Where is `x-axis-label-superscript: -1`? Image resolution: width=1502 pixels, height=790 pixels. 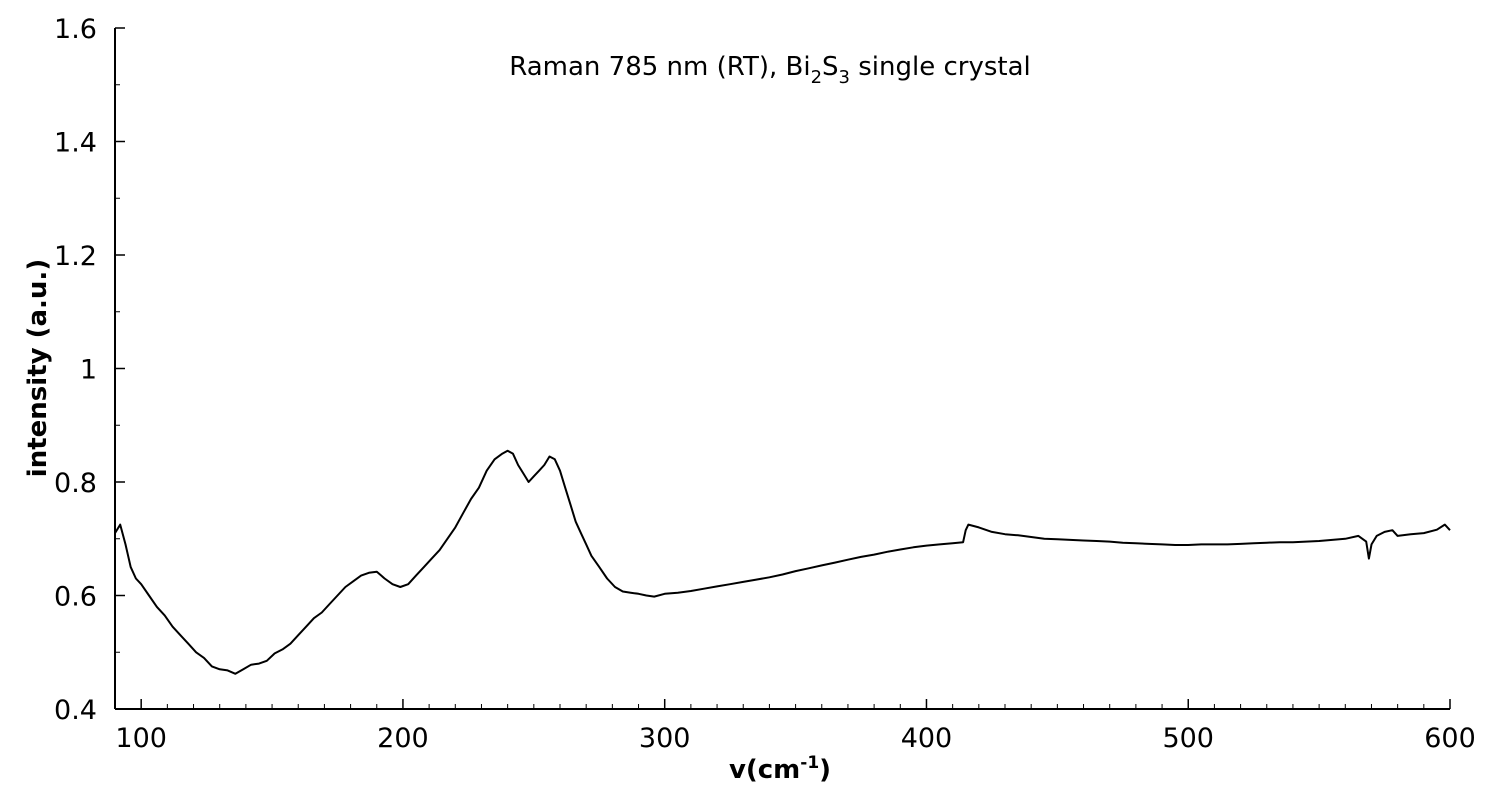 x-axis-label-superscript: -1 is located at coordinates (809, 763).